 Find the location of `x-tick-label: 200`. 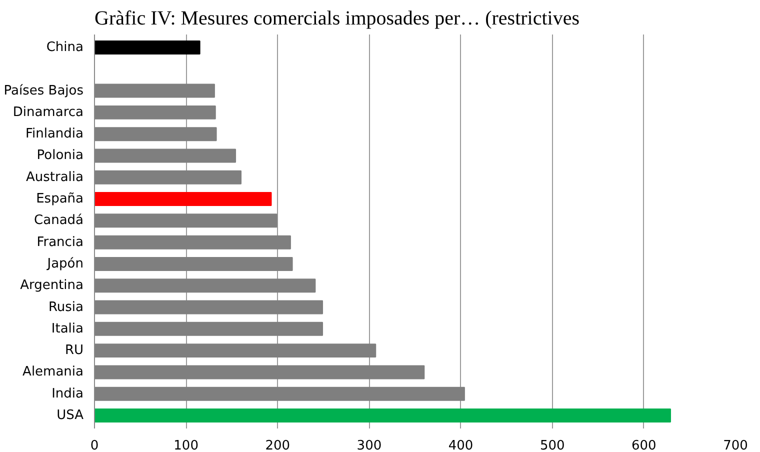

x-tick-label: 200 is located at coordinates (277, 445).